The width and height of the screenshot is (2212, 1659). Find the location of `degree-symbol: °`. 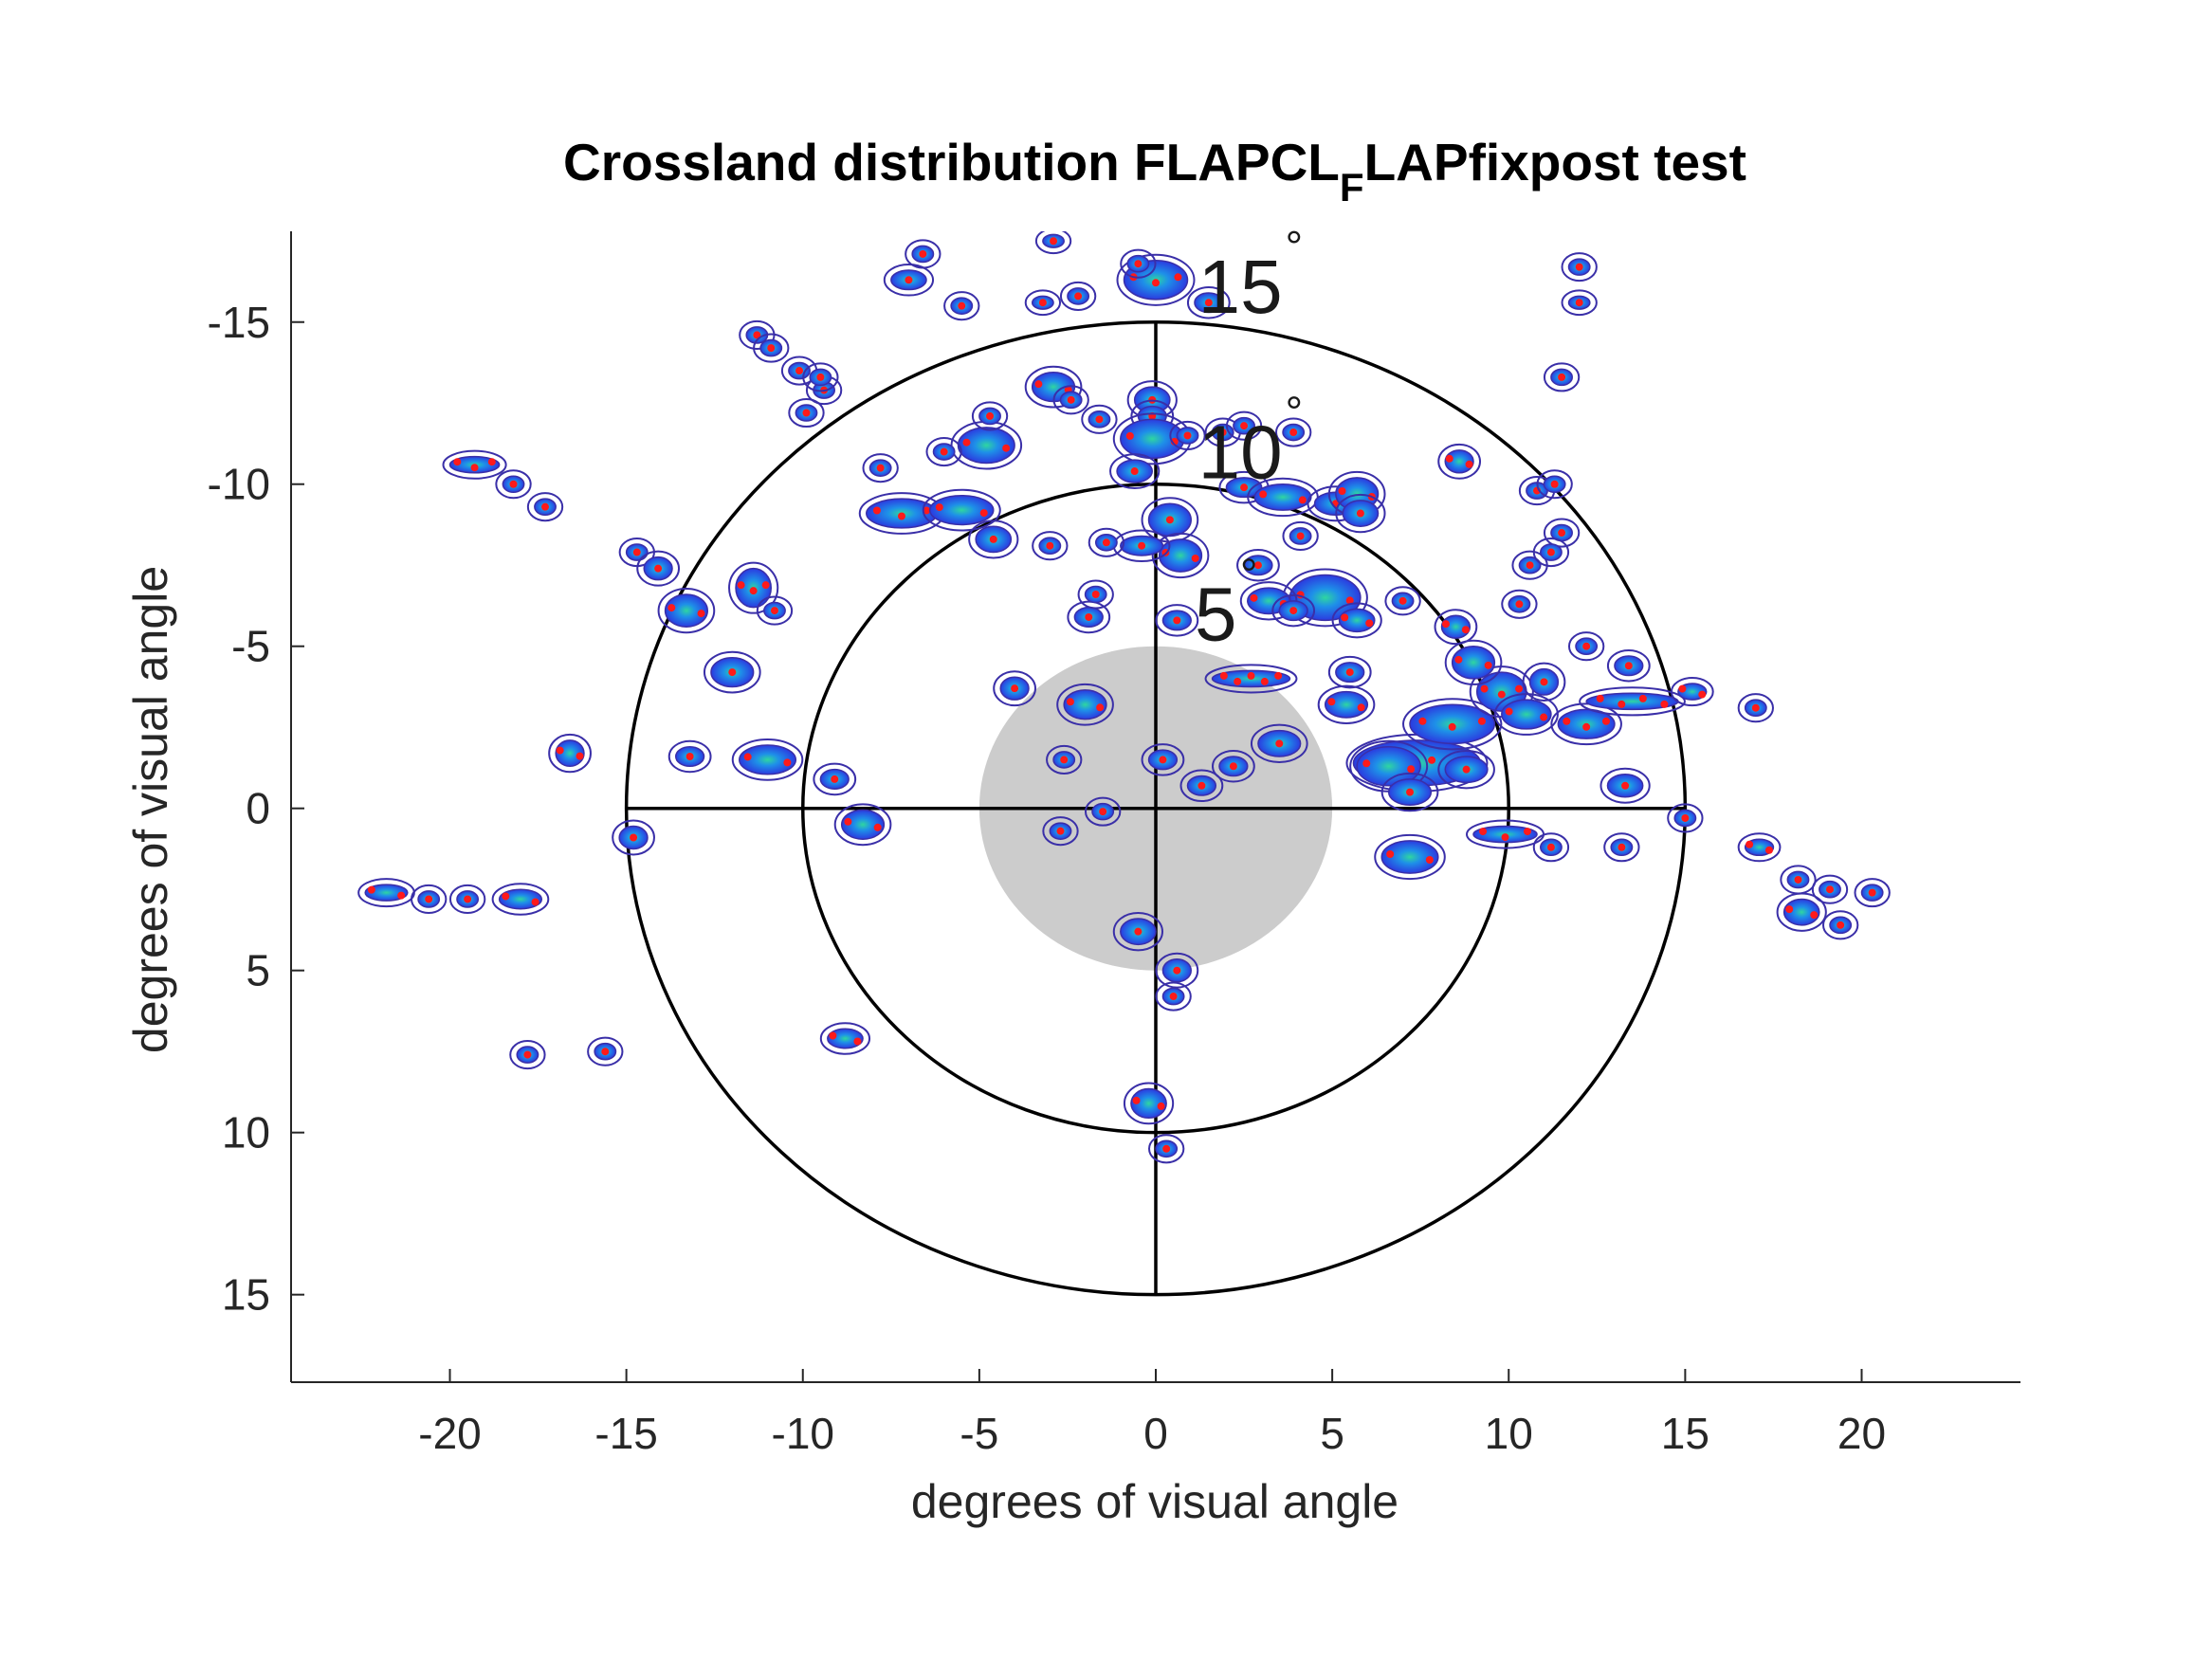

degree-symbol: ° is located at coordinates (1294, 412).